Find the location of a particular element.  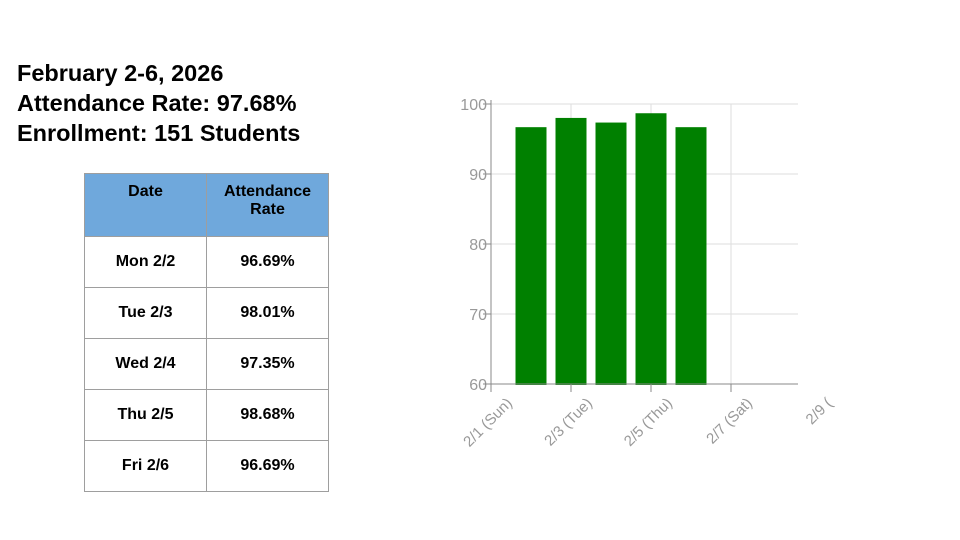

table-header-row: Date Attendance Rate is located at coordinates (206, 205).